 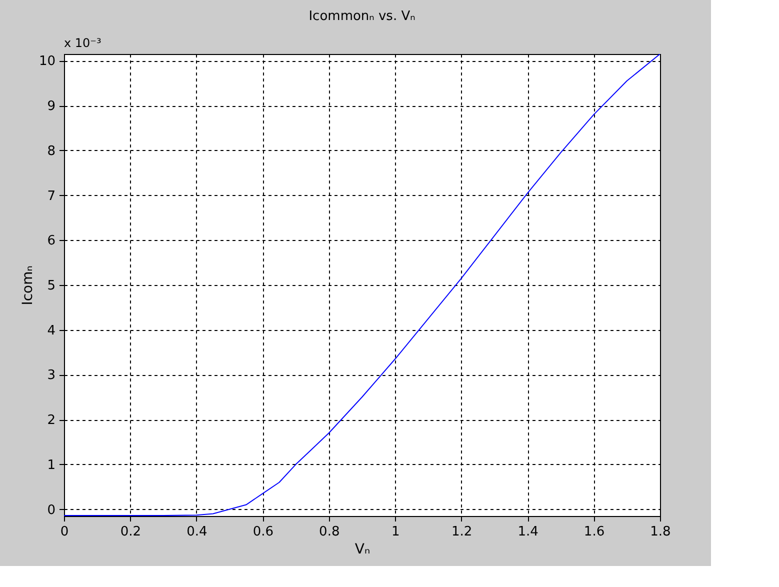 What do you see at coordinates (51, 241) in the screenshot?
I see `y-tick-label: 6` at bounding box center [51, 241].